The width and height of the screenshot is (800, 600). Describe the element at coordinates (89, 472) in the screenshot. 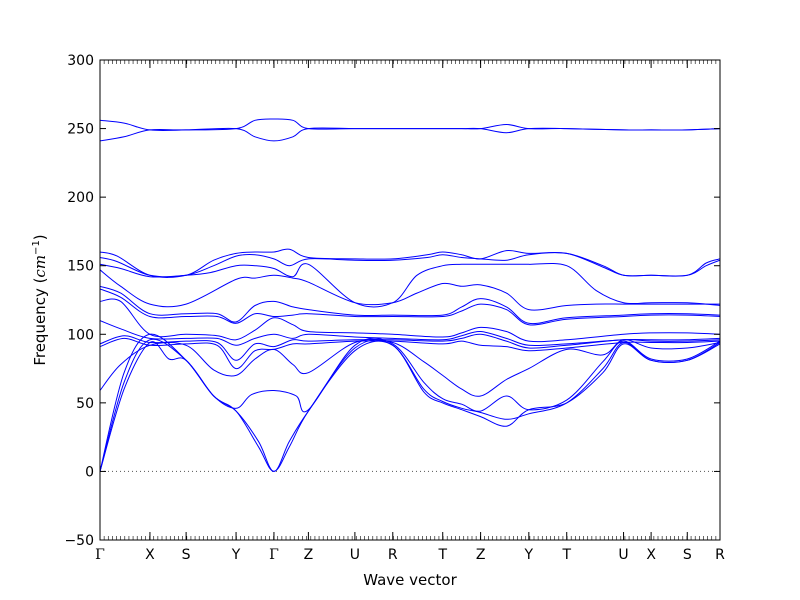

I see `y-tick-label: 0` at that location.